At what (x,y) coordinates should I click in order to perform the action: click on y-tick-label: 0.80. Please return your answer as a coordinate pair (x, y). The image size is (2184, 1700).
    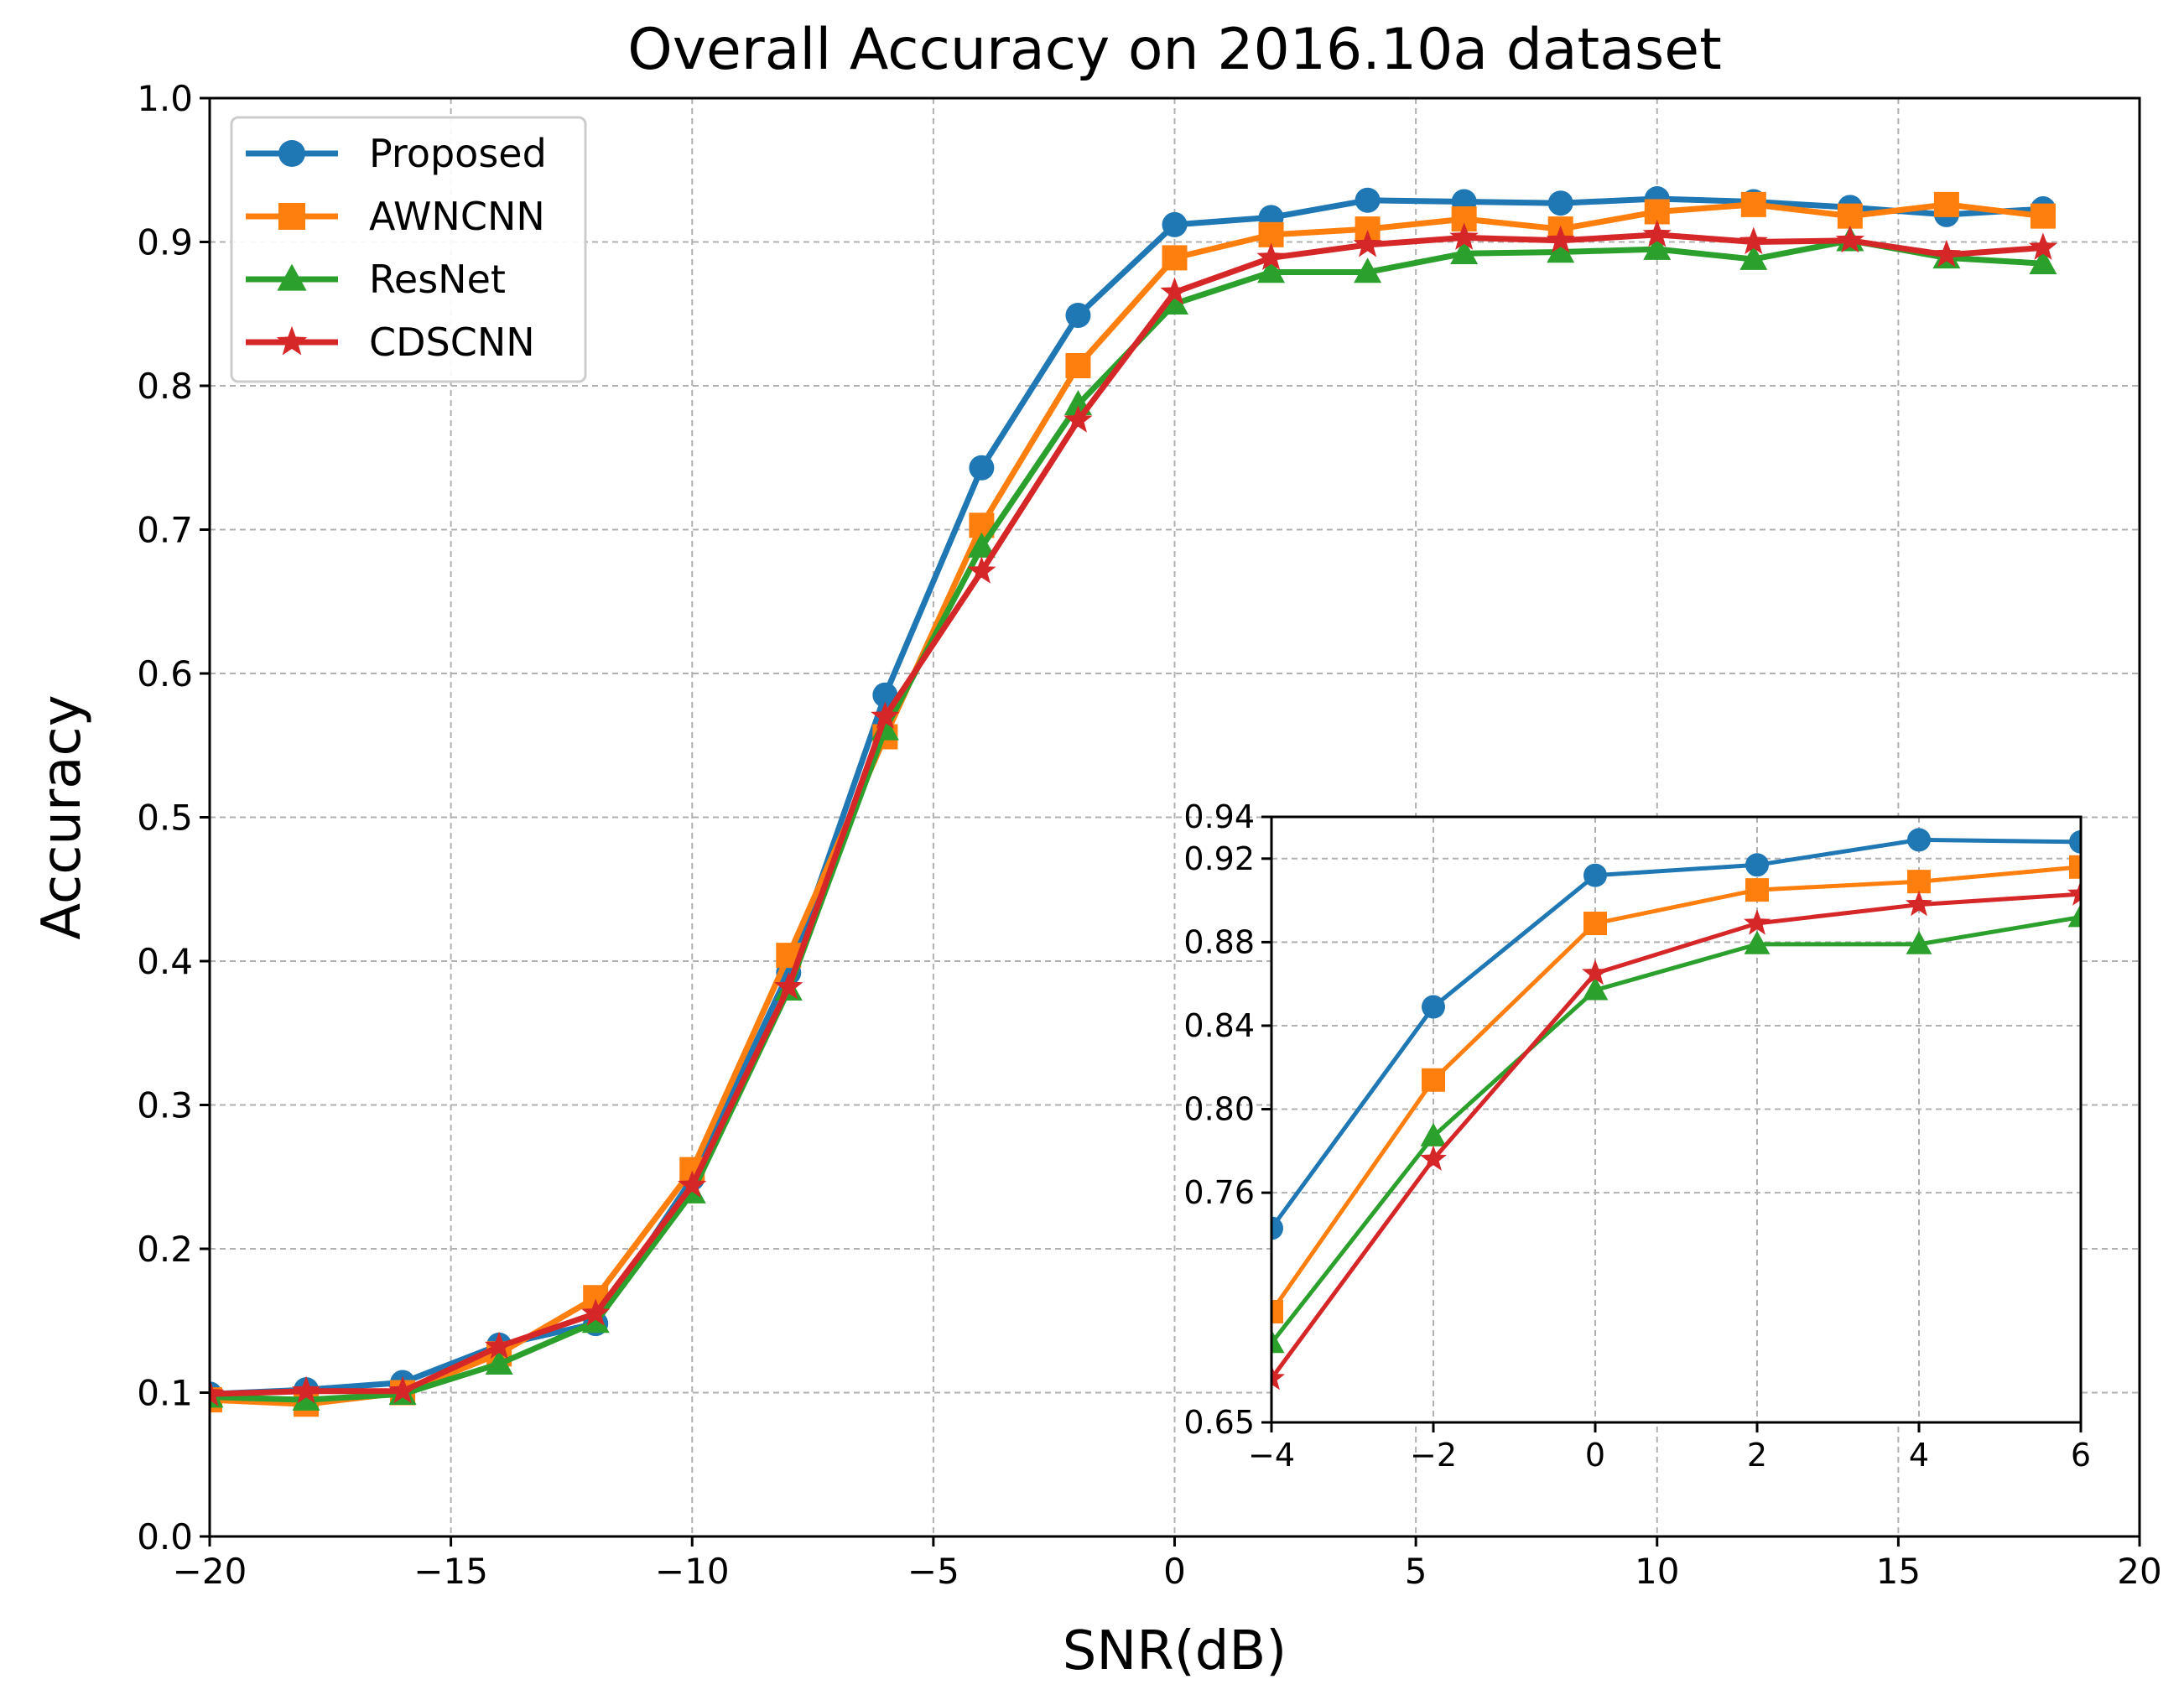
    Looking at the image, I should click on (1219, 1109).